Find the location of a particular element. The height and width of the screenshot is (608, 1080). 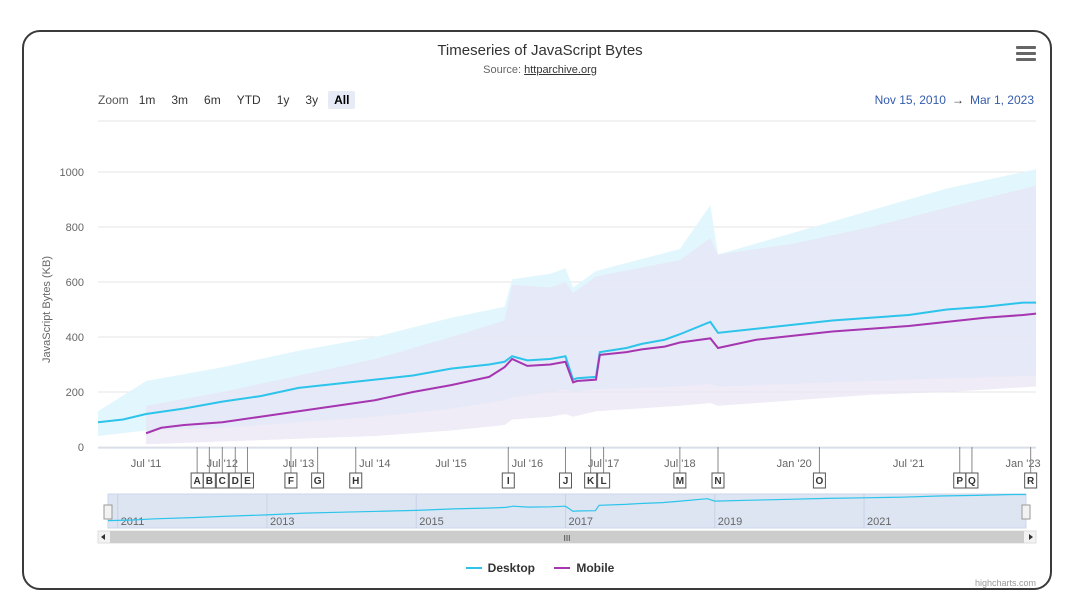

flag-box-I is located at coordinates (508, 480).